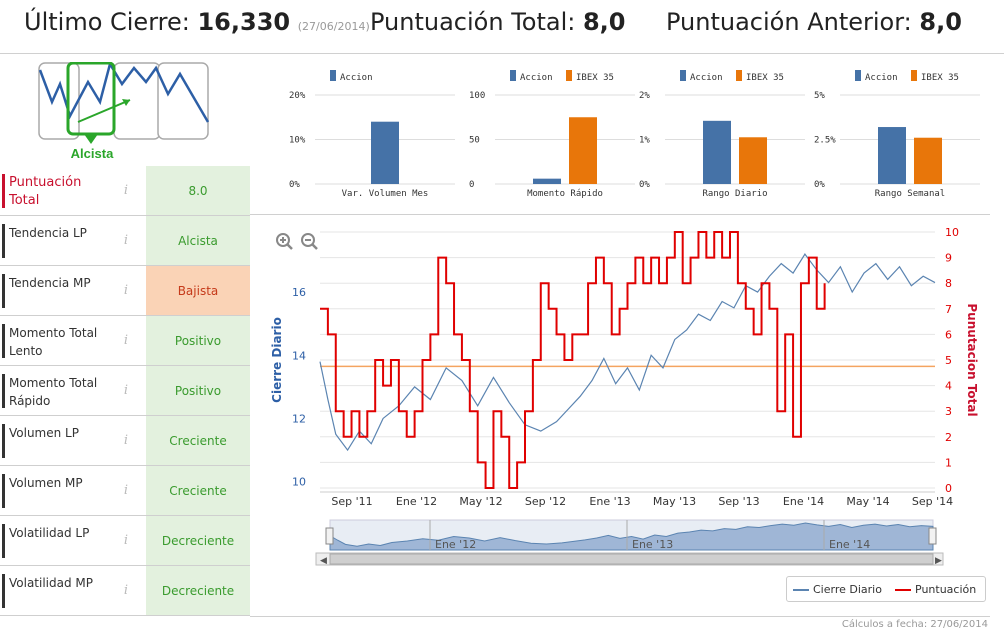 This screenshot has height=638, width=1004. Describe the element at coordinates (53, 392) in the screenshot. I see `score-label: Momento Total Rápido` at that location.